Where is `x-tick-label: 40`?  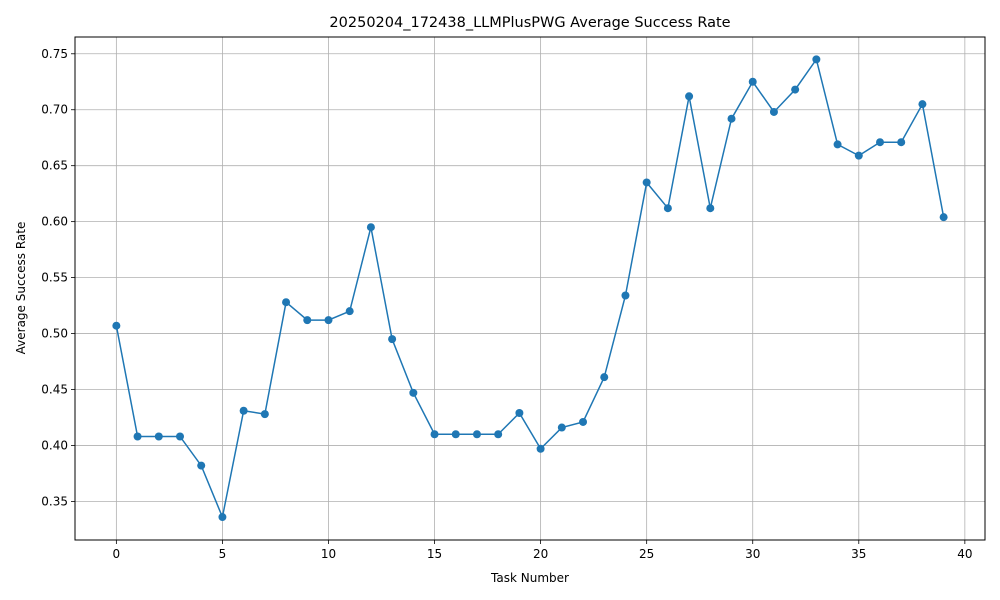 x-tick-label: 40 is located at coordinates (964, 554).